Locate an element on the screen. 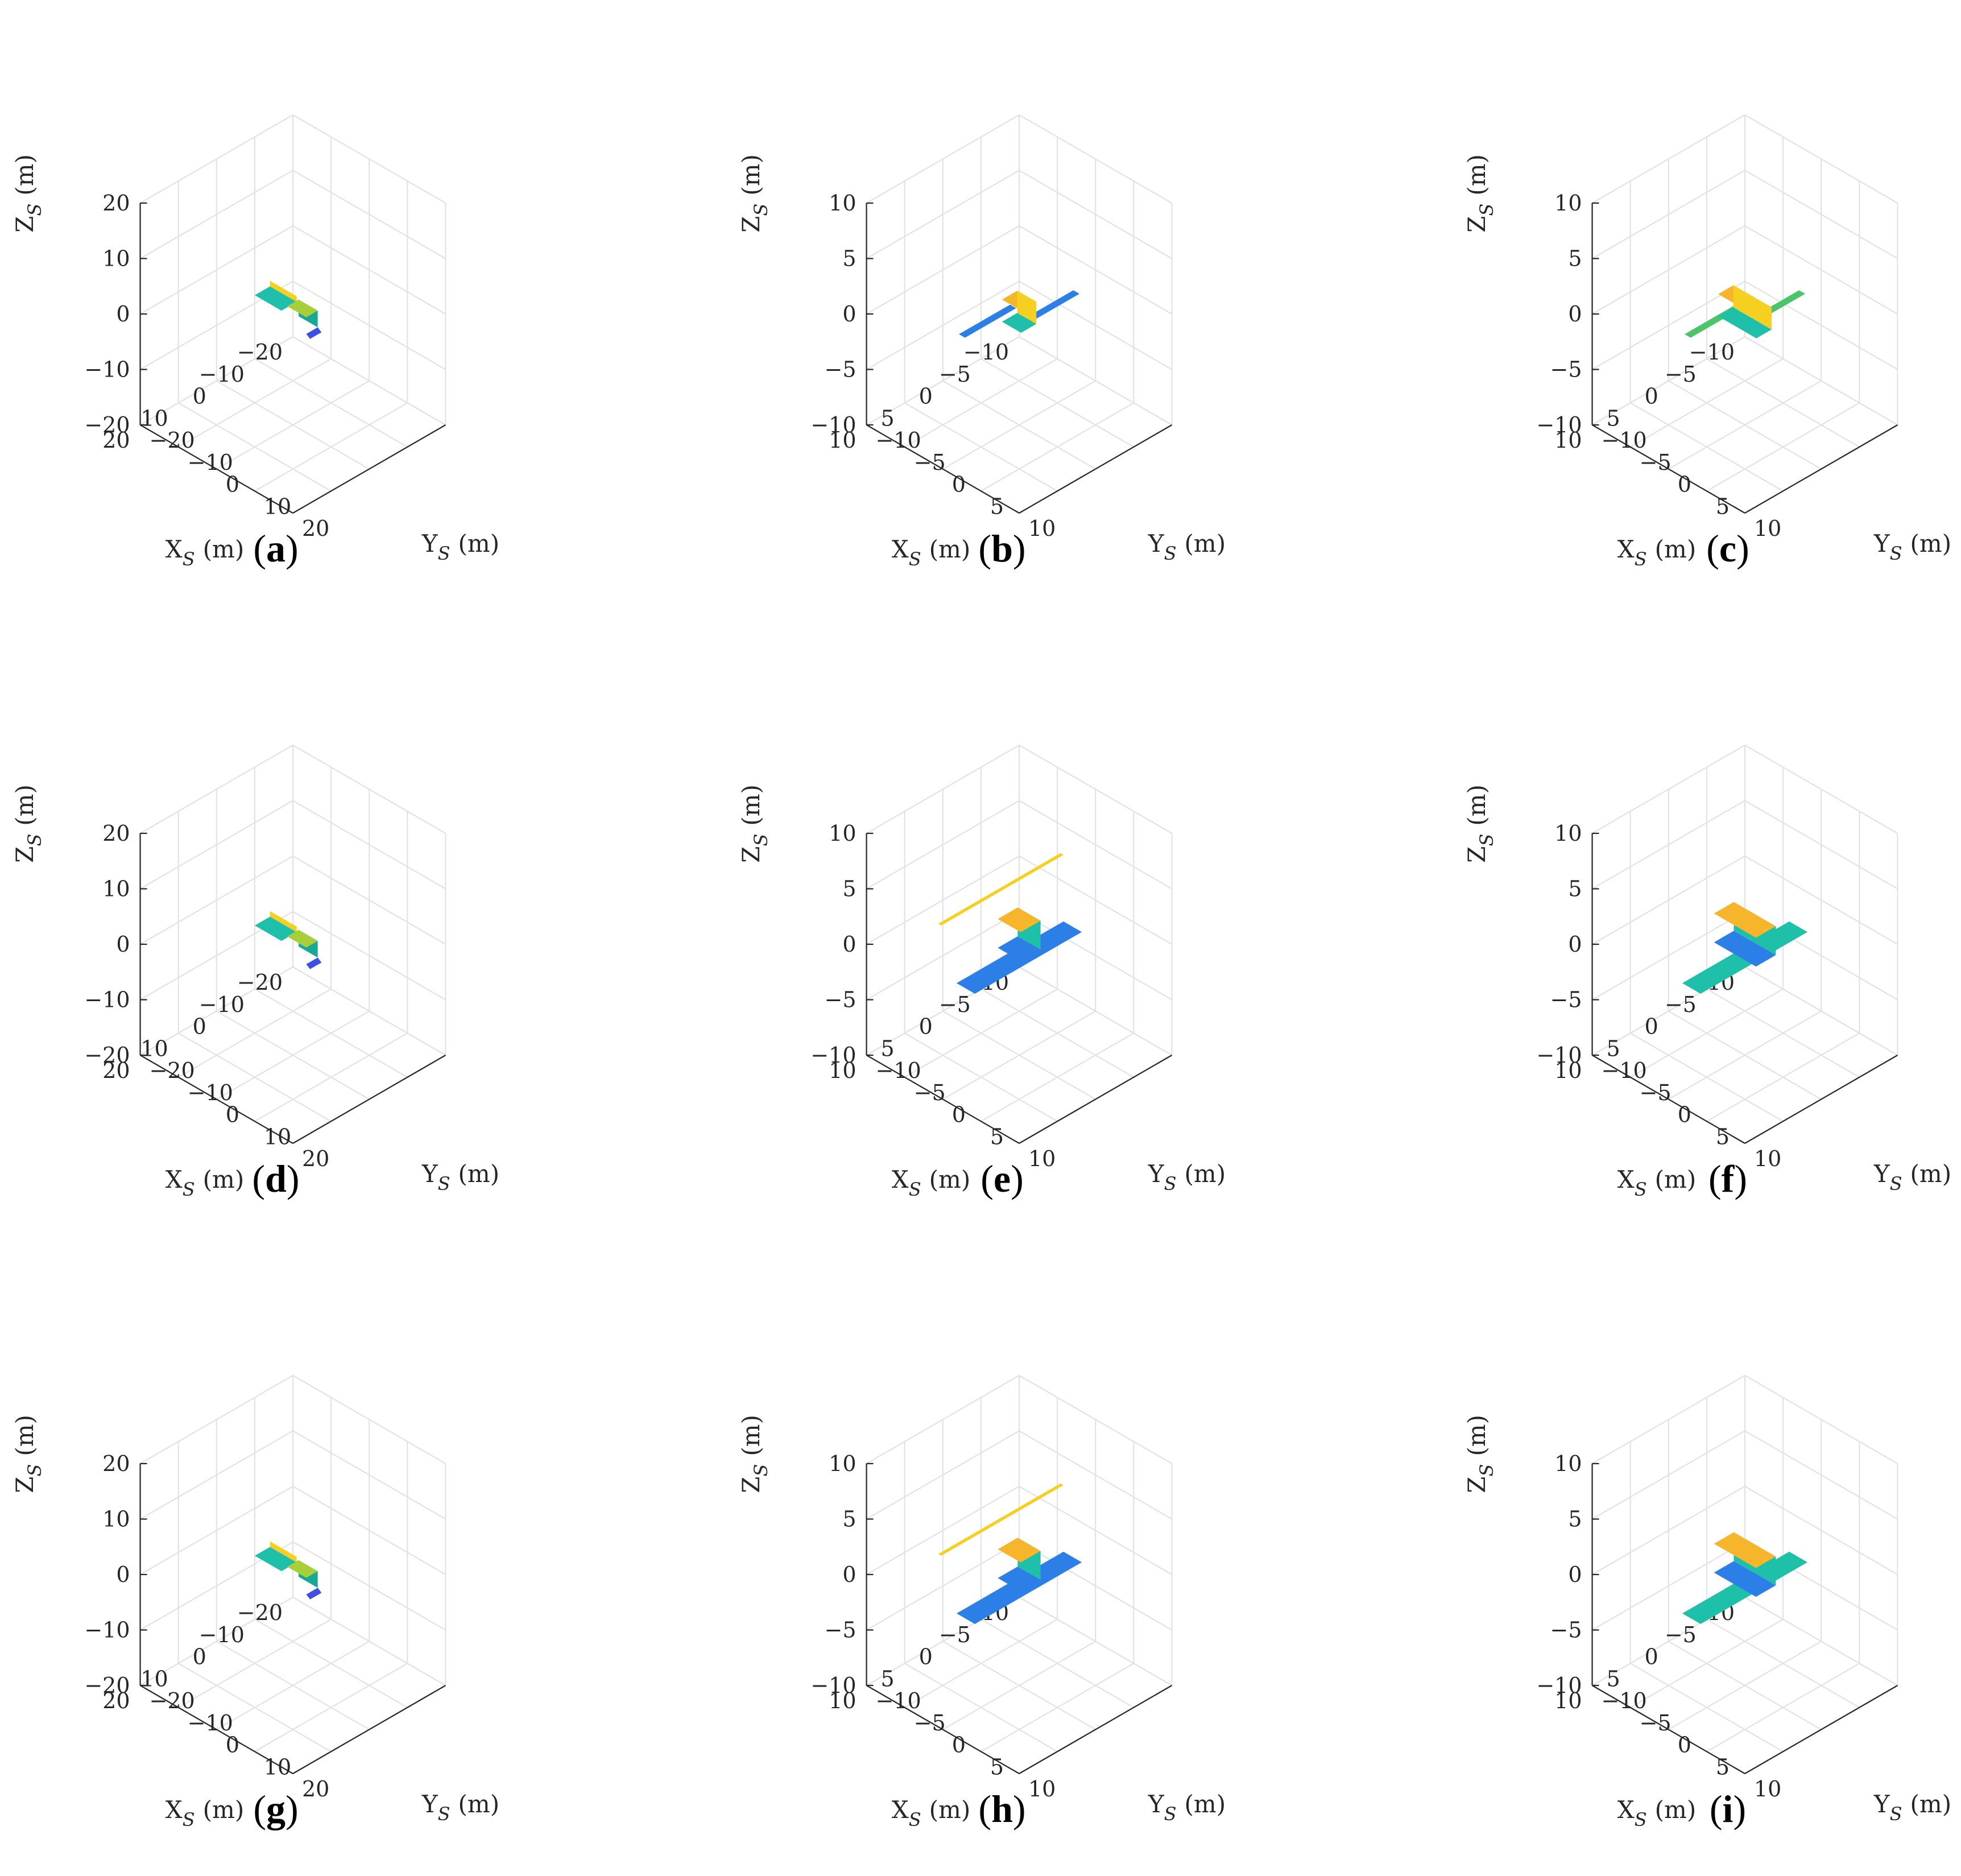 The image size is (1961, 1876). boom is located at coordinates (1001, 889).